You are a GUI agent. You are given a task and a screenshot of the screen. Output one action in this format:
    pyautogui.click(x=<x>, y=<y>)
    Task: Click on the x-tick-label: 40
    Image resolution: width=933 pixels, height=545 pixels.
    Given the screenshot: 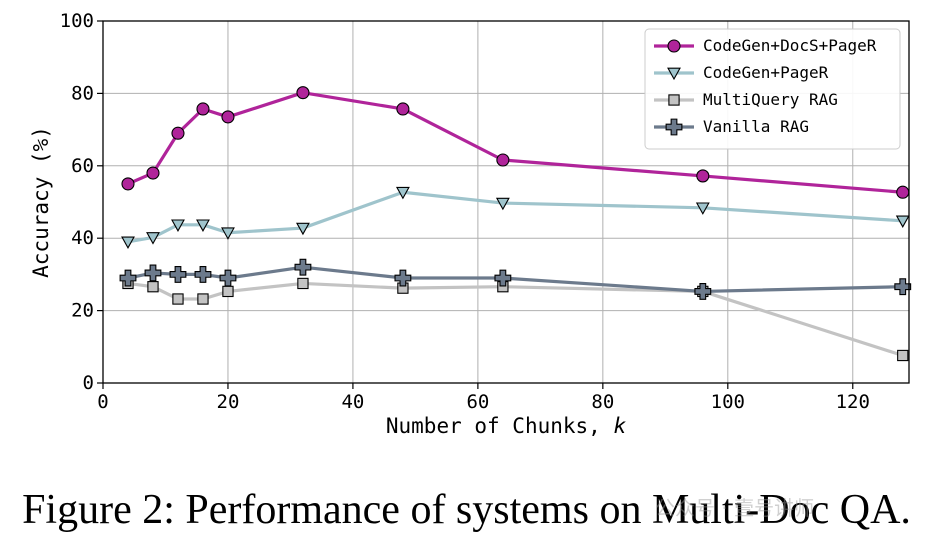 What is the action you would take?
    pyautogui.click(x=352, y=402)
    